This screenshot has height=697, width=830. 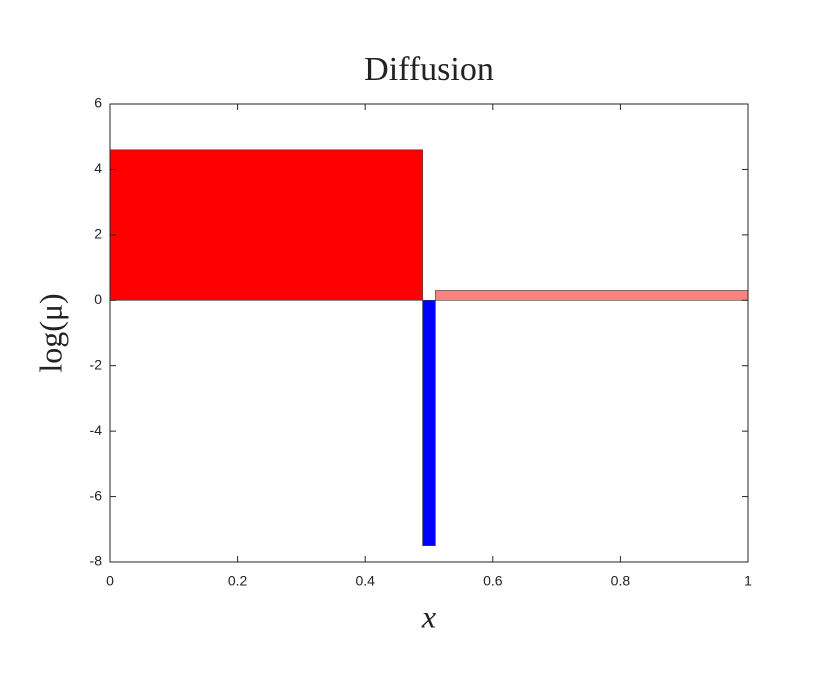 I want to click on y-tick-label: 0, so click(x=98, y=299).